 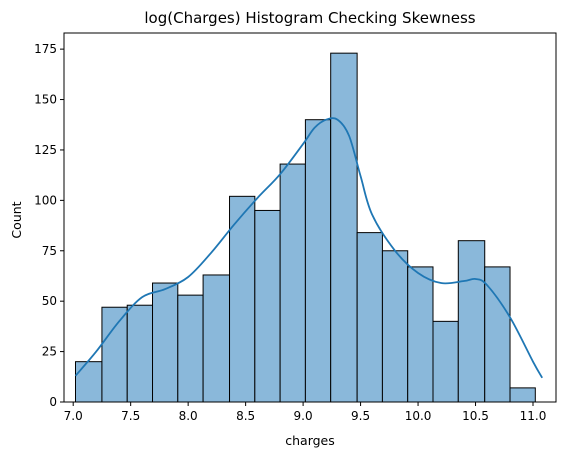 I want to click on y-tick-label: 150, so click(x=45, y=100).